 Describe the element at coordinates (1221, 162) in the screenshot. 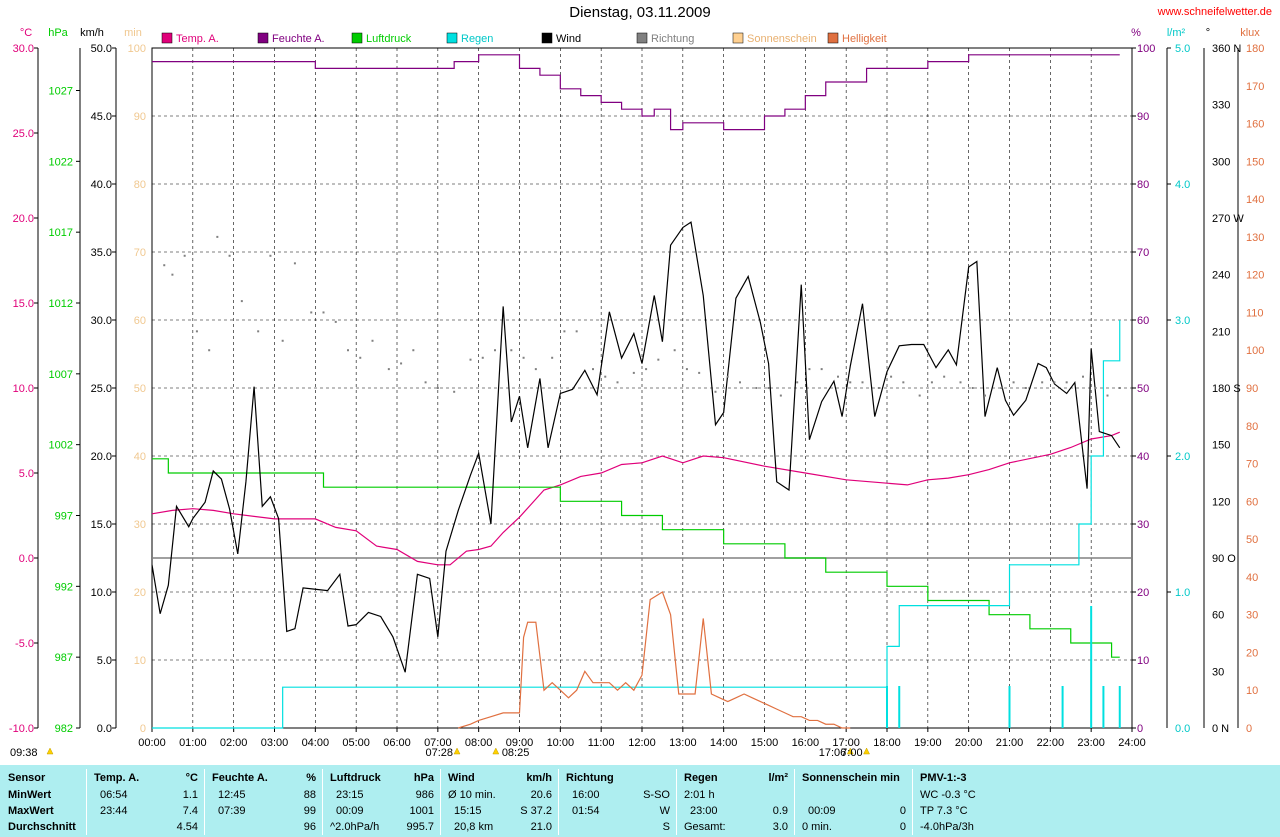

I see `direction-tick-label: 300` at that location.